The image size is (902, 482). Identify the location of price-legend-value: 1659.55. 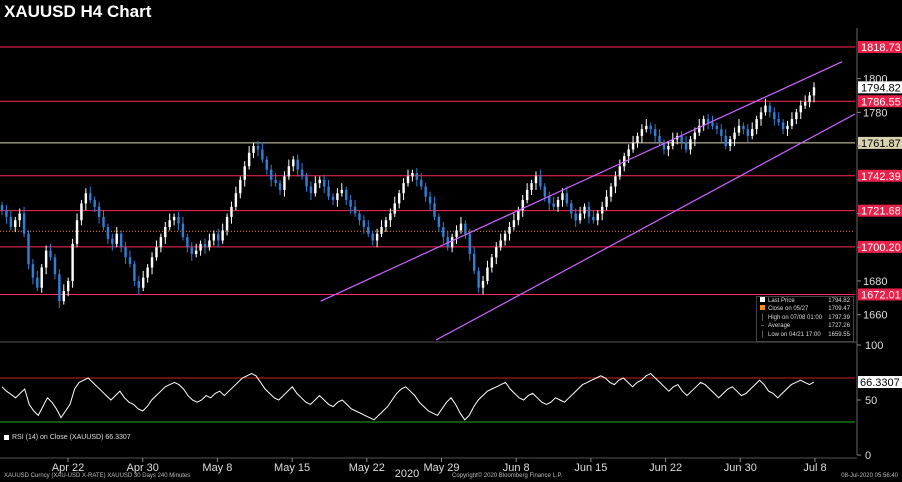
(839, 334).